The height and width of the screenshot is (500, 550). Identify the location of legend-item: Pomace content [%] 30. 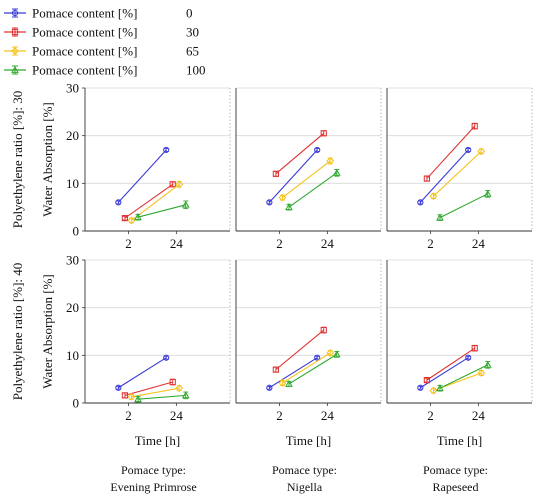
(101, 32).